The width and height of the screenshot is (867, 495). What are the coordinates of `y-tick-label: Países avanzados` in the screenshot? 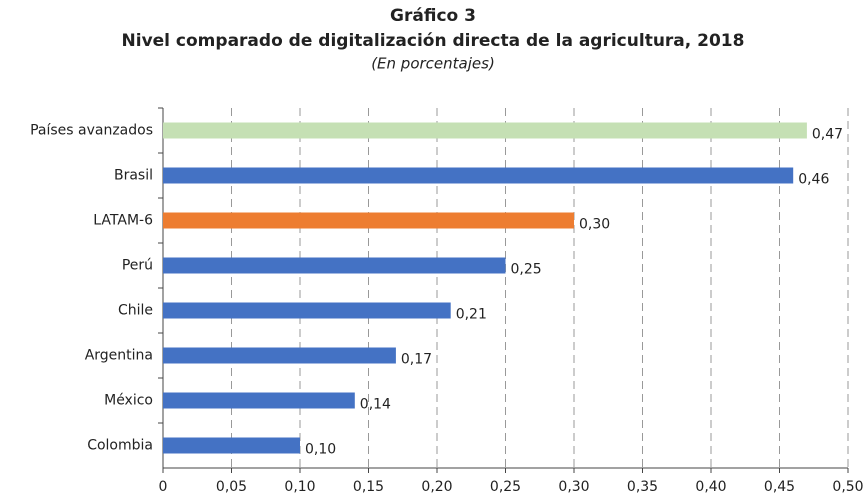 It's located at (91, 131).